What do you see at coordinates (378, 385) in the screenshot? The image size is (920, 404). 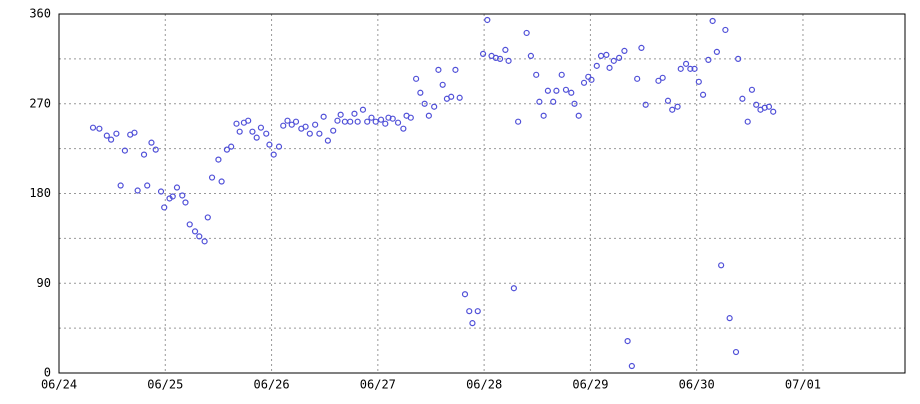 I see `x-tick-label: 06/27` at bounding box center [378, 385].